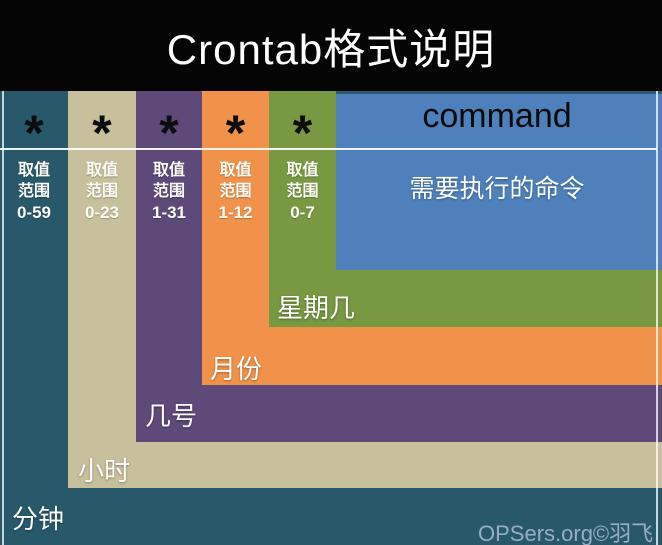 The height and width of the screenshot is (545, 662). I want to click on right-edge-line, so click(657, 318).